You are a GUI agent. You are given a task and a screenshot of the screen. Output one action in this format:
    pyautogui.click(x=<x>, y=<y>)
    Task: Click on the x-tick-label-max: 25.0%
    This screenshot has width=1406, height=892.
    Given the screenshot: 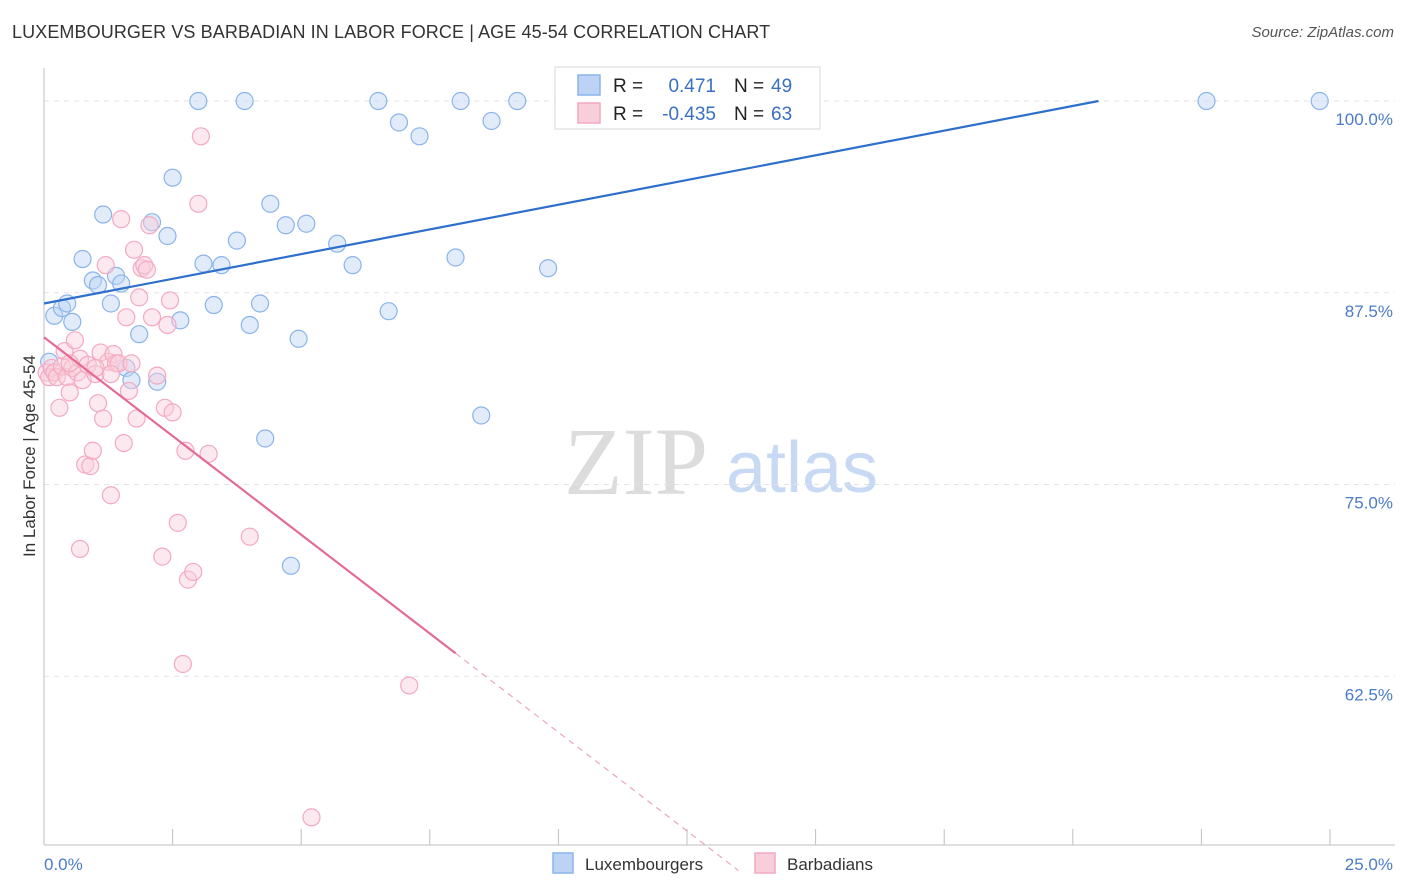 What is the action you would take?
    pyautogui.click(x=1369, y=864)
    